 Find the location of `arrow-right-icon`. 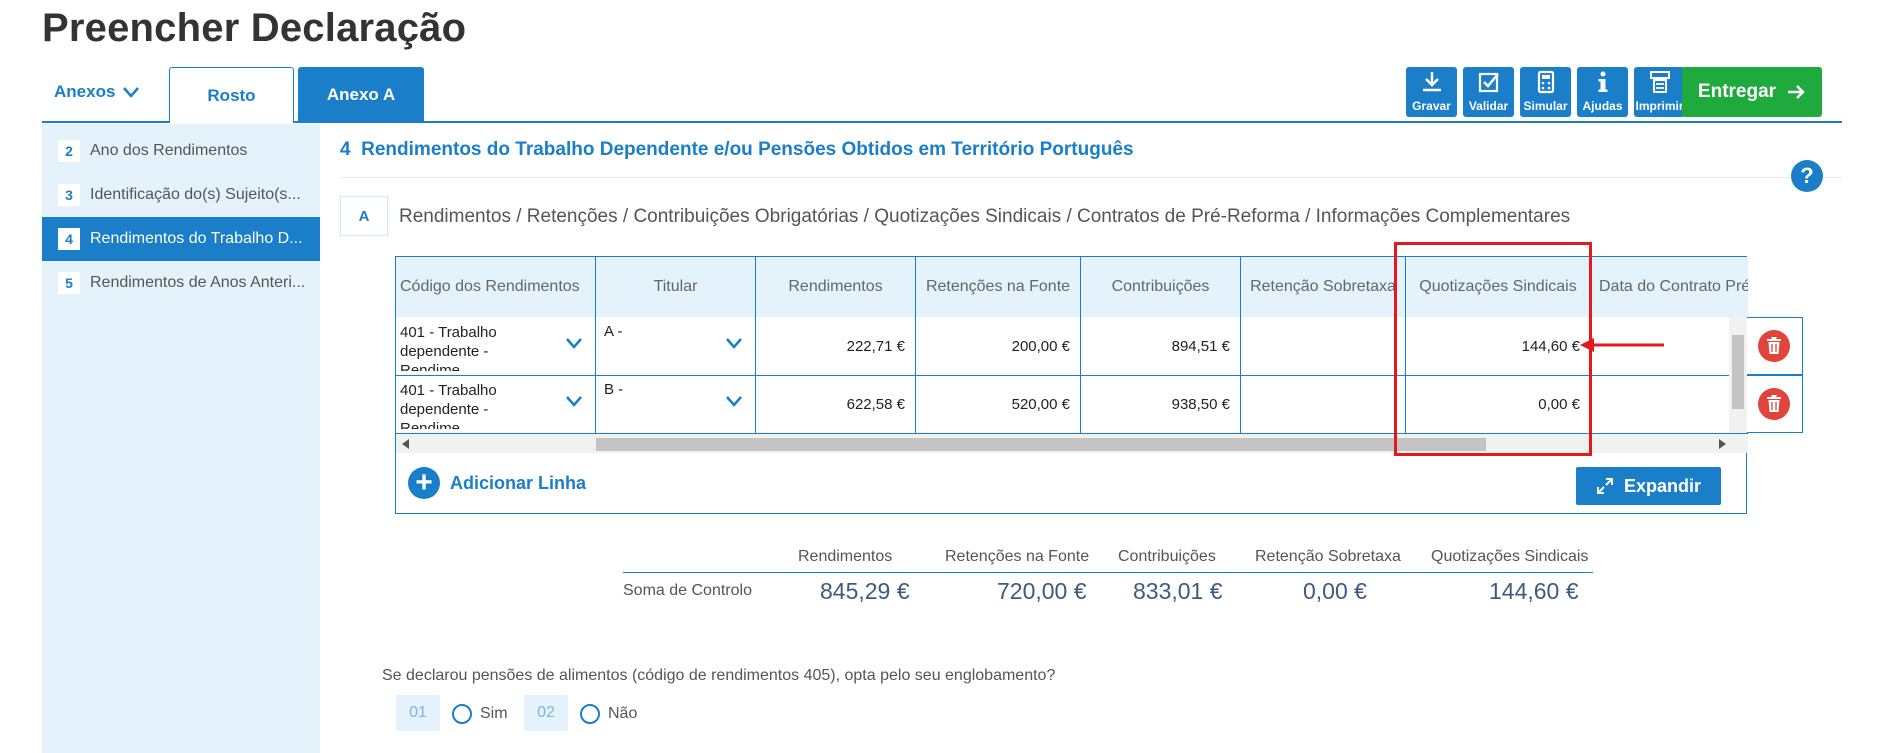

arrow-right-icon is located at coordinates (1796, 92).